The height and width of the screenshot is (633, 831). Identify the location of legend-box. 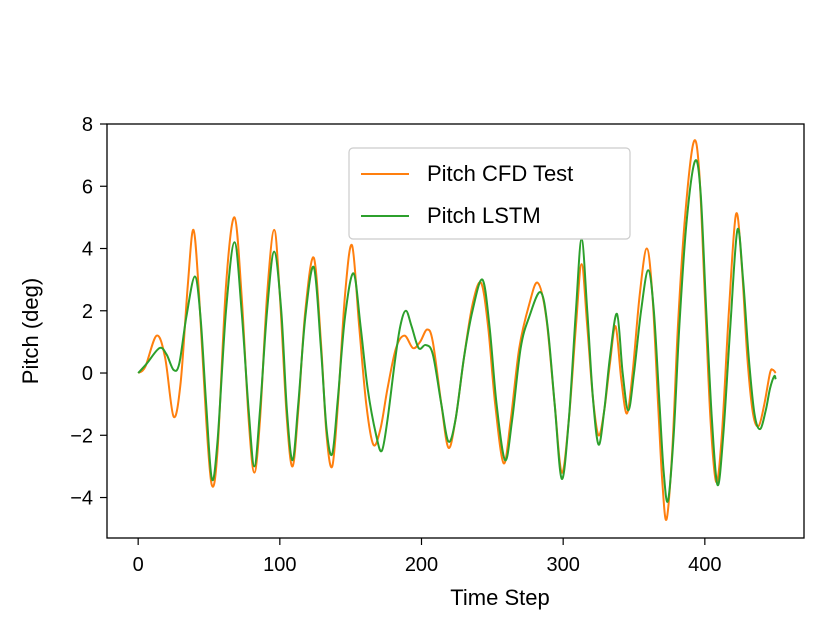
(489, 193).